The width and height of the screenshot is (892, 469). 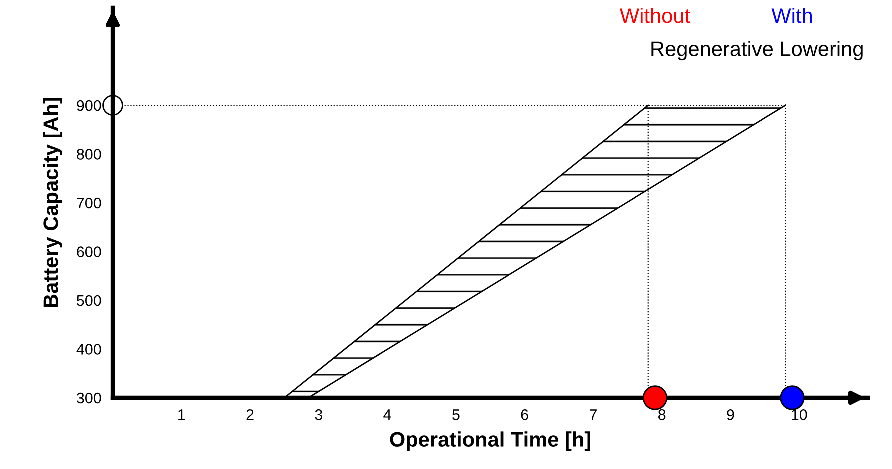 What do you see at coordinates (456, 415) in the screenshot?
I see `x-tick-label: 5` at bounding box center [456, 415].